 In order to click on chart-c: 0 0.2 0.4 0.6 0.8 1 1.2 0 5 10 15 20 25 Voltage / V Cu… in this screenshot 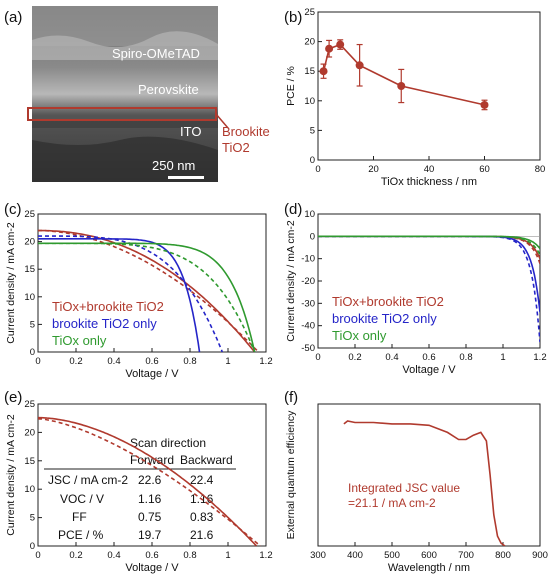, I will do `click(139, 294)`.